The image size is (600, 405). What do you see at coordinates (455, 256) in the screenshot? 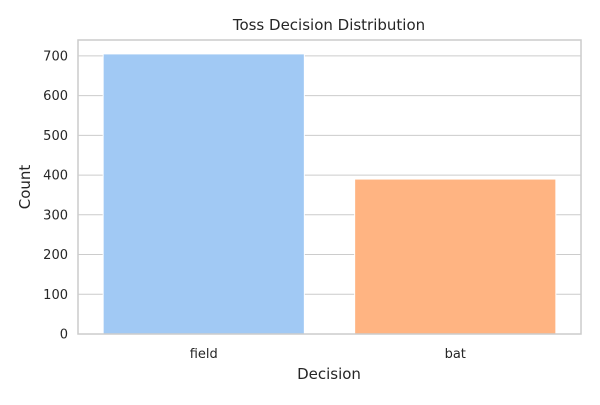
I see `bar-bat` at bounding box center [455, 256].